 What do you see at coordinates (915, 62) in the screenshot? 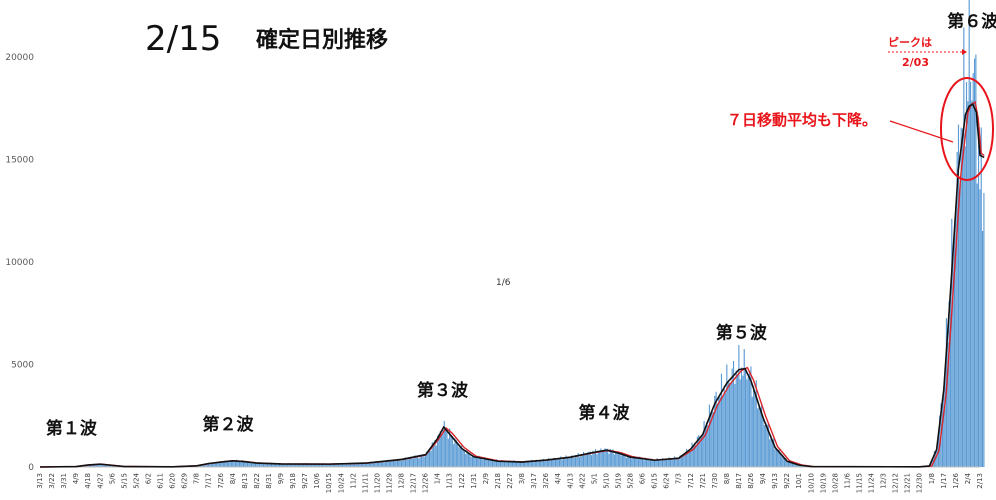
I see `peak-date: 2/03` at bounding box center [915, 62].